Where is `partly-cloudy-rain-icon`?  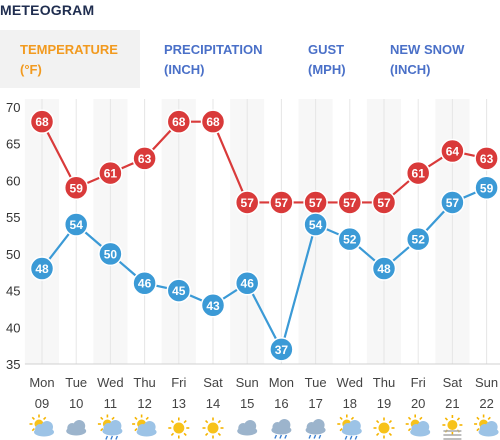
partly-cloudy-rain-icon is located at coordinates (349, 427).